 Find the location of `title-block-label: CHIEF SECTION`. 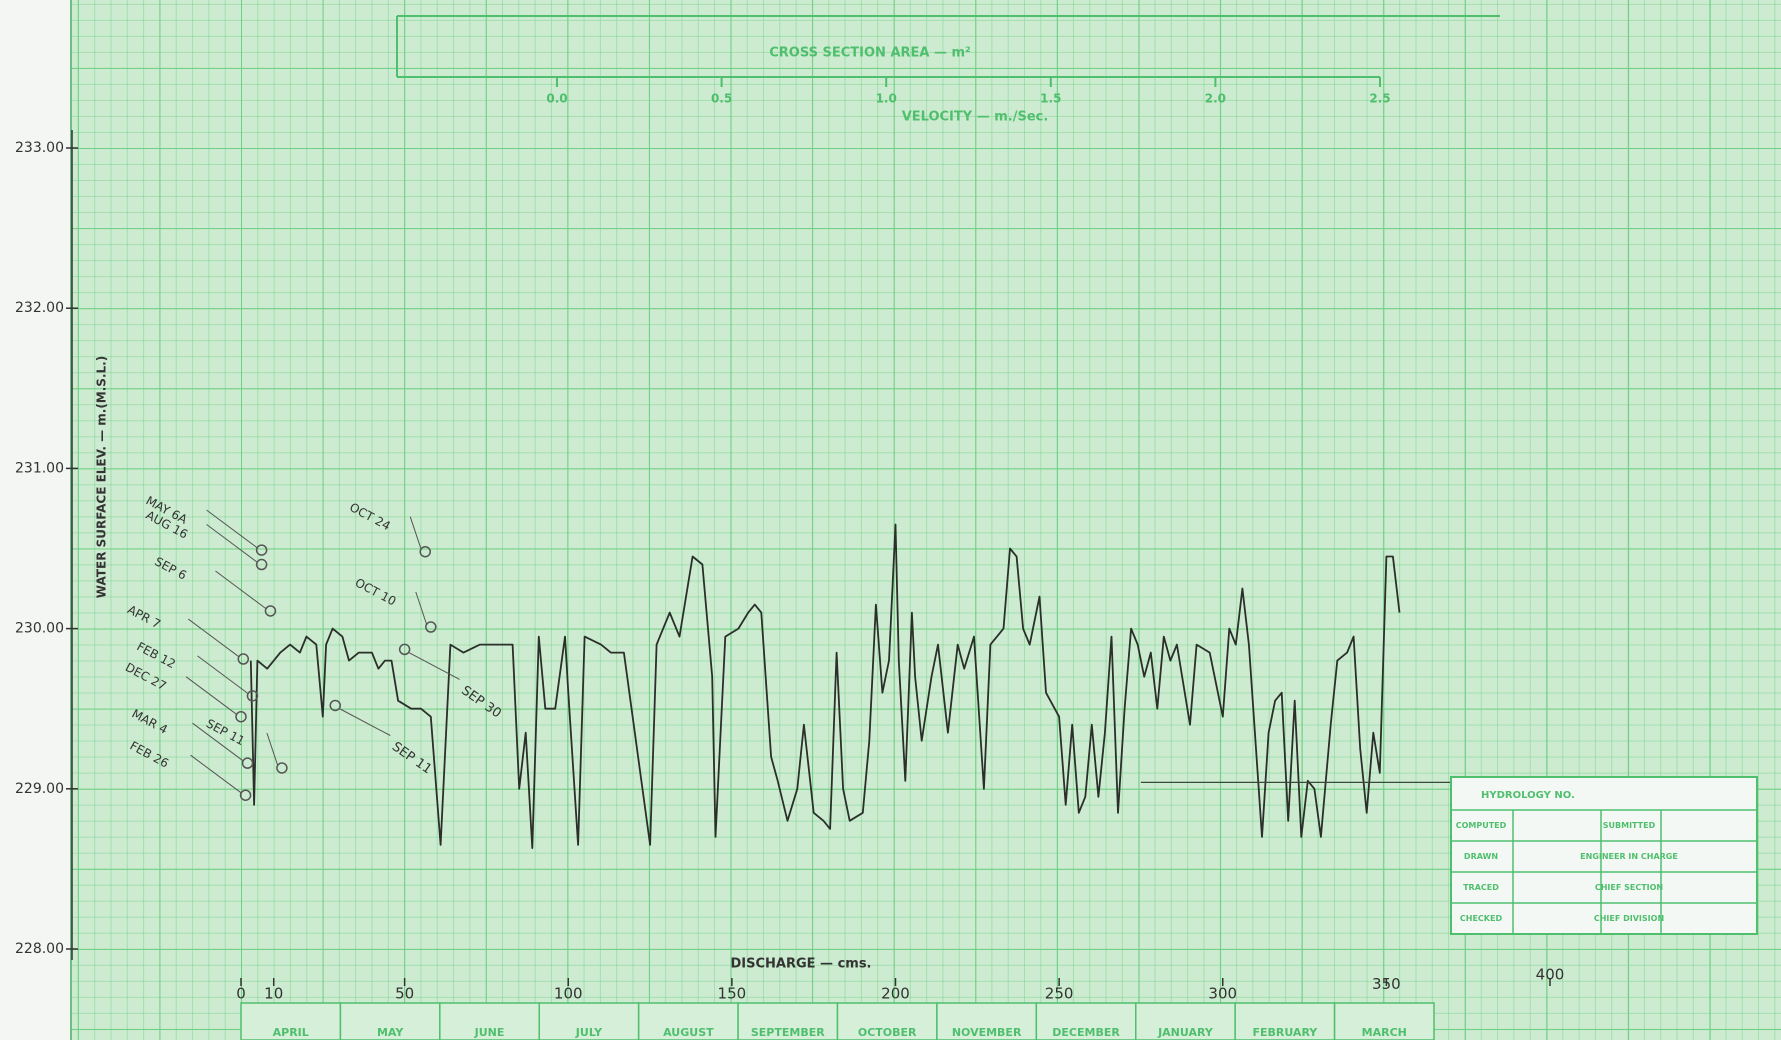

title-block-label: CHIEF SECTION is located at coordinates (1629, 887).